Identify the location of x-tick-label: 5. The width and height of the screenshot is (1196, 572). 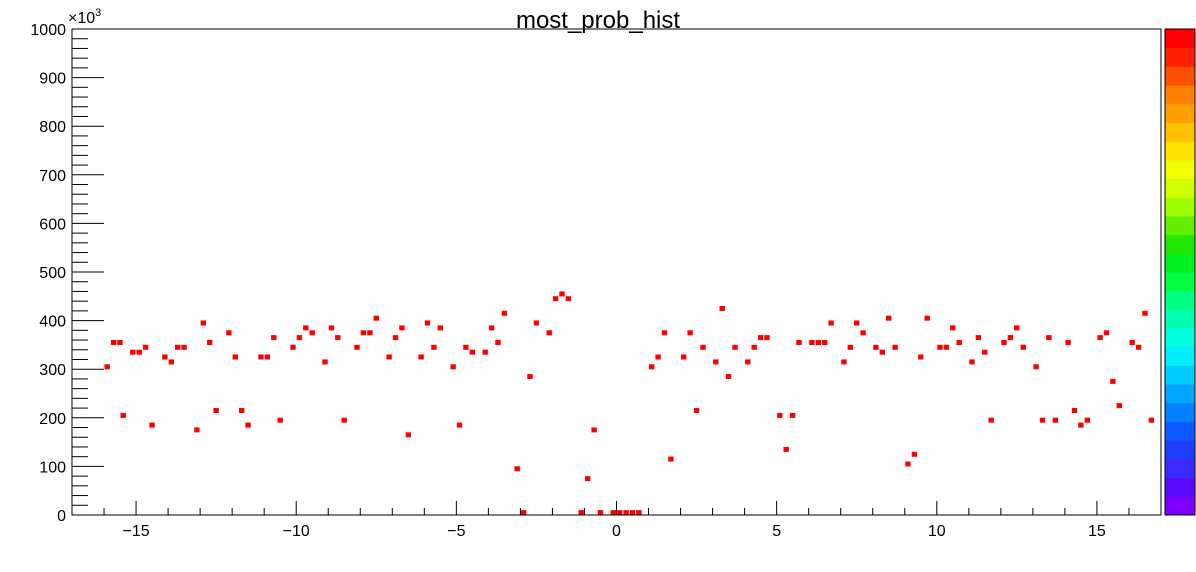
(776, 531).